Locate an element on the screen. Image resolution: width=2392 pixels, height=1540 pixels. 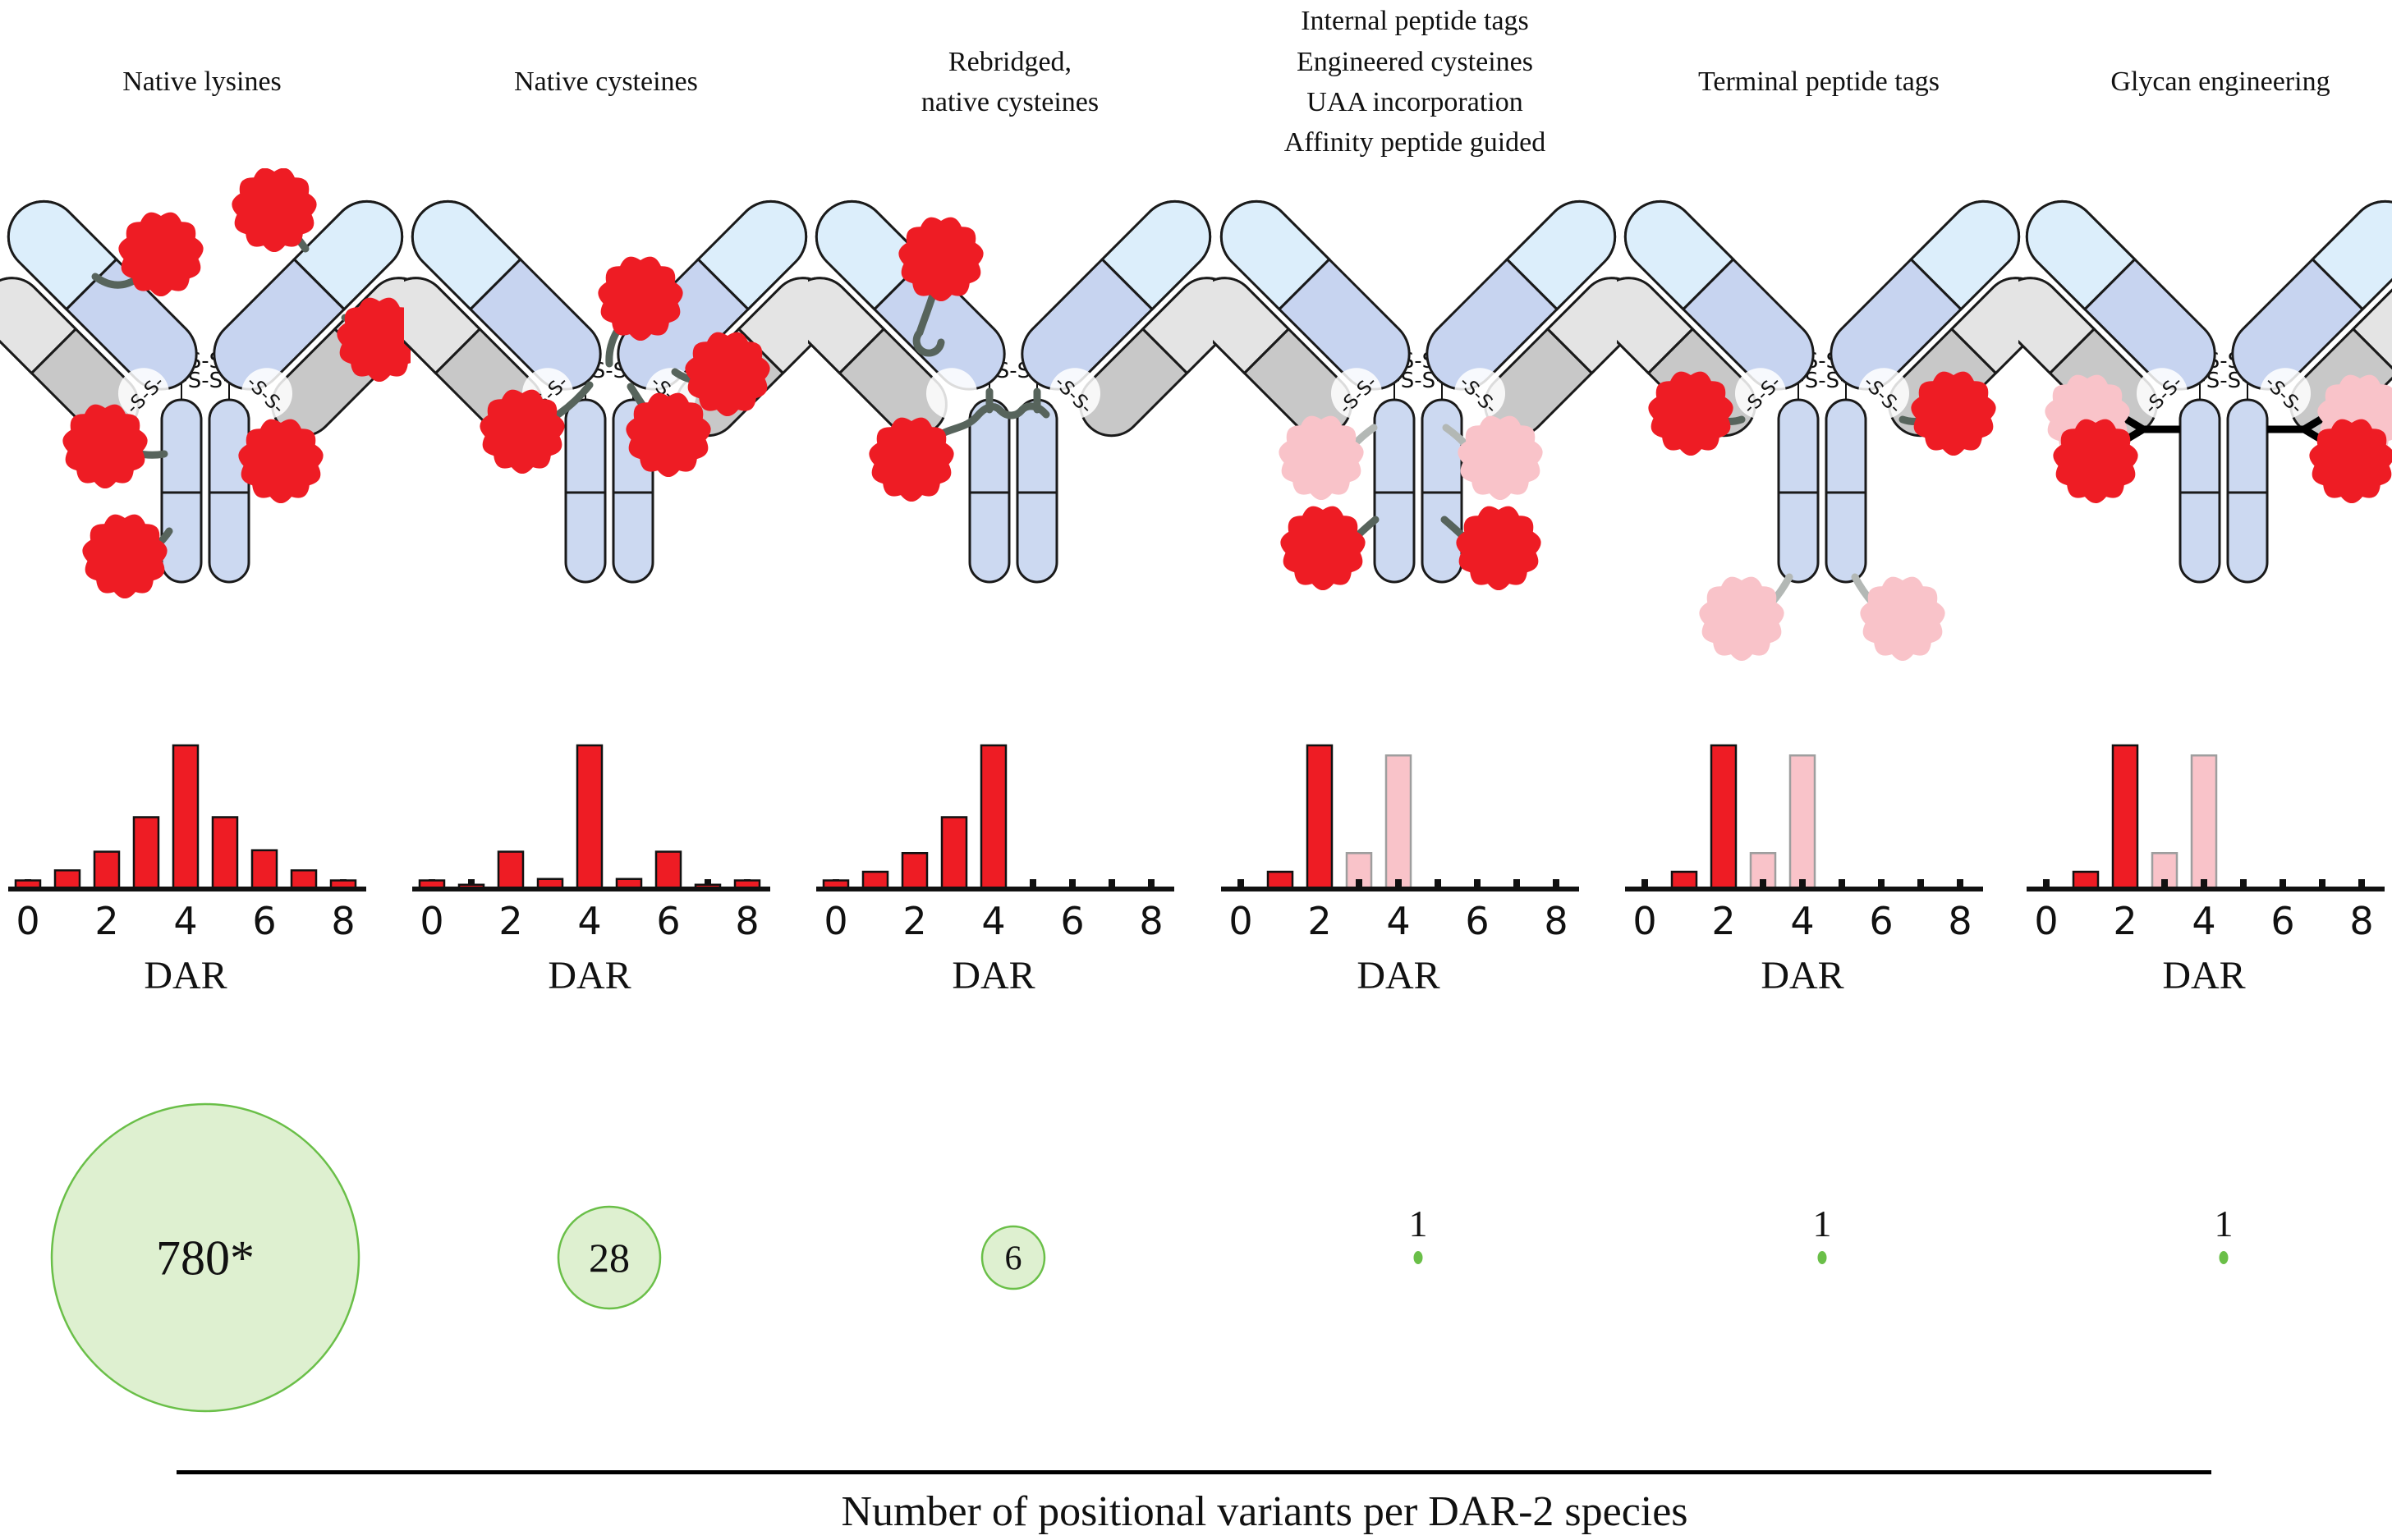
antibody-illustration: S-S-S-S- -S-S- is located at coordinates (609, 392).